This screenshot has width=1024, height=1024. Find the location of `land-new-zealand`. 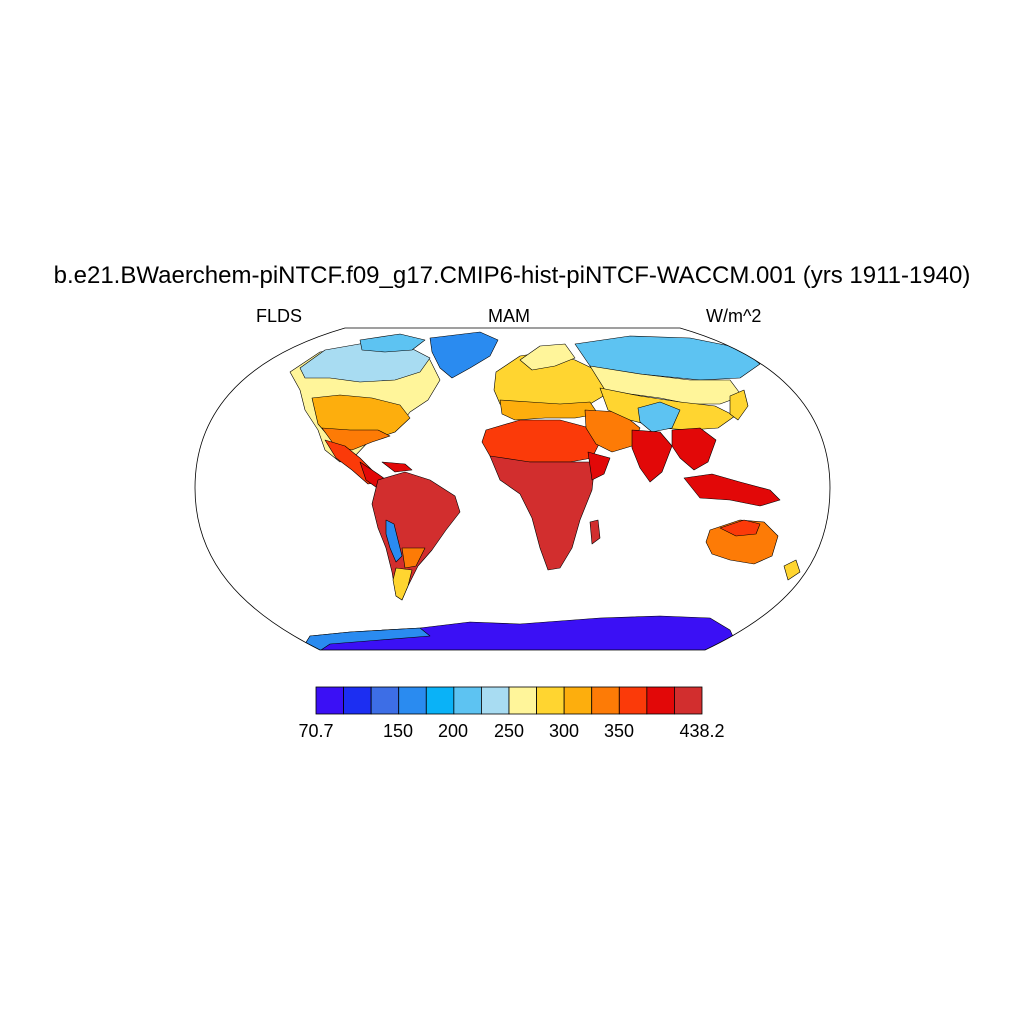

land-new-zealand is located at coordinates (792, 570).